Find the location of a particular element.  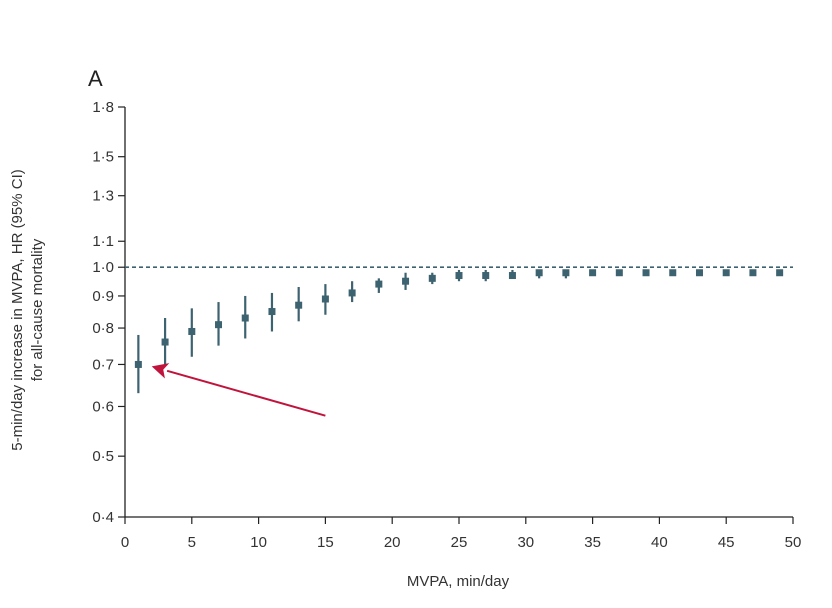

y-tick-label: 1·3 is located at coordinates (103, 196).